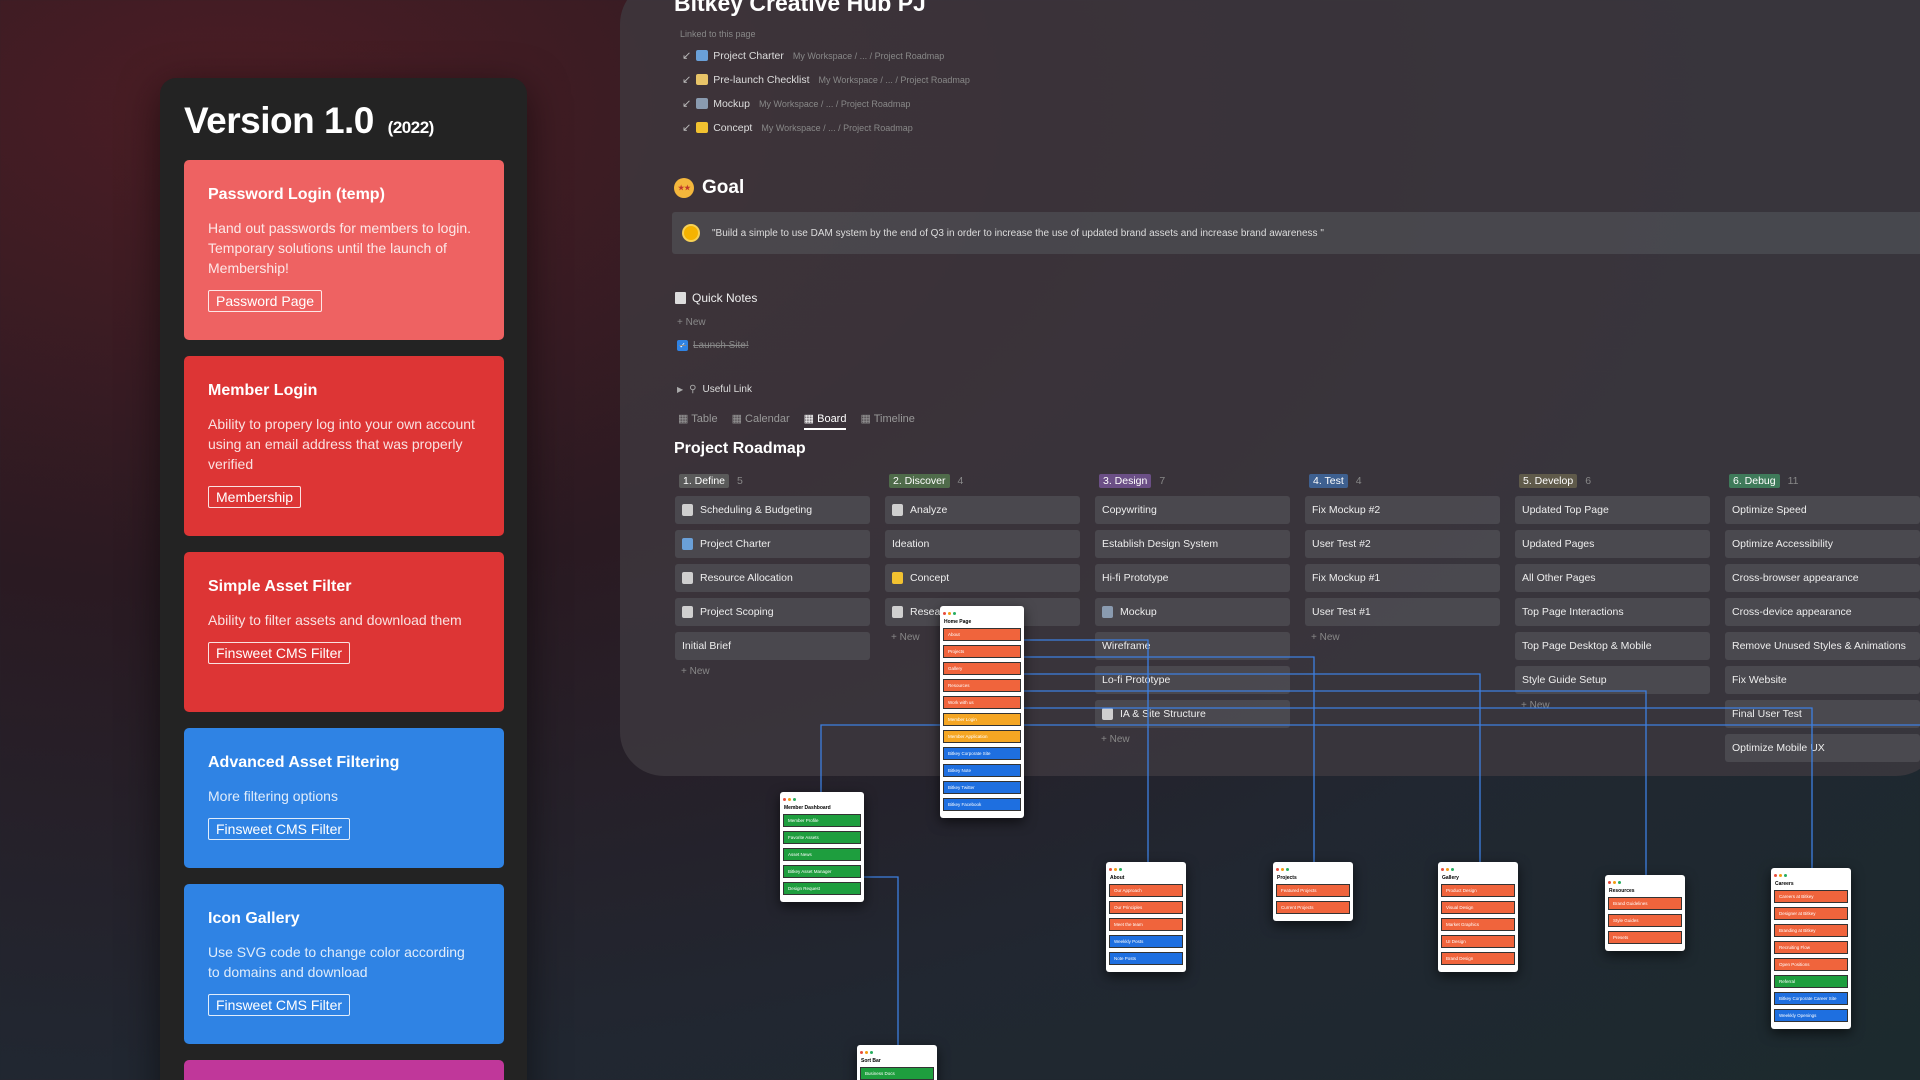 This screenshot has height=1080, width=1920. I want to click on board-card: Final User Test, so click(1822, 714).